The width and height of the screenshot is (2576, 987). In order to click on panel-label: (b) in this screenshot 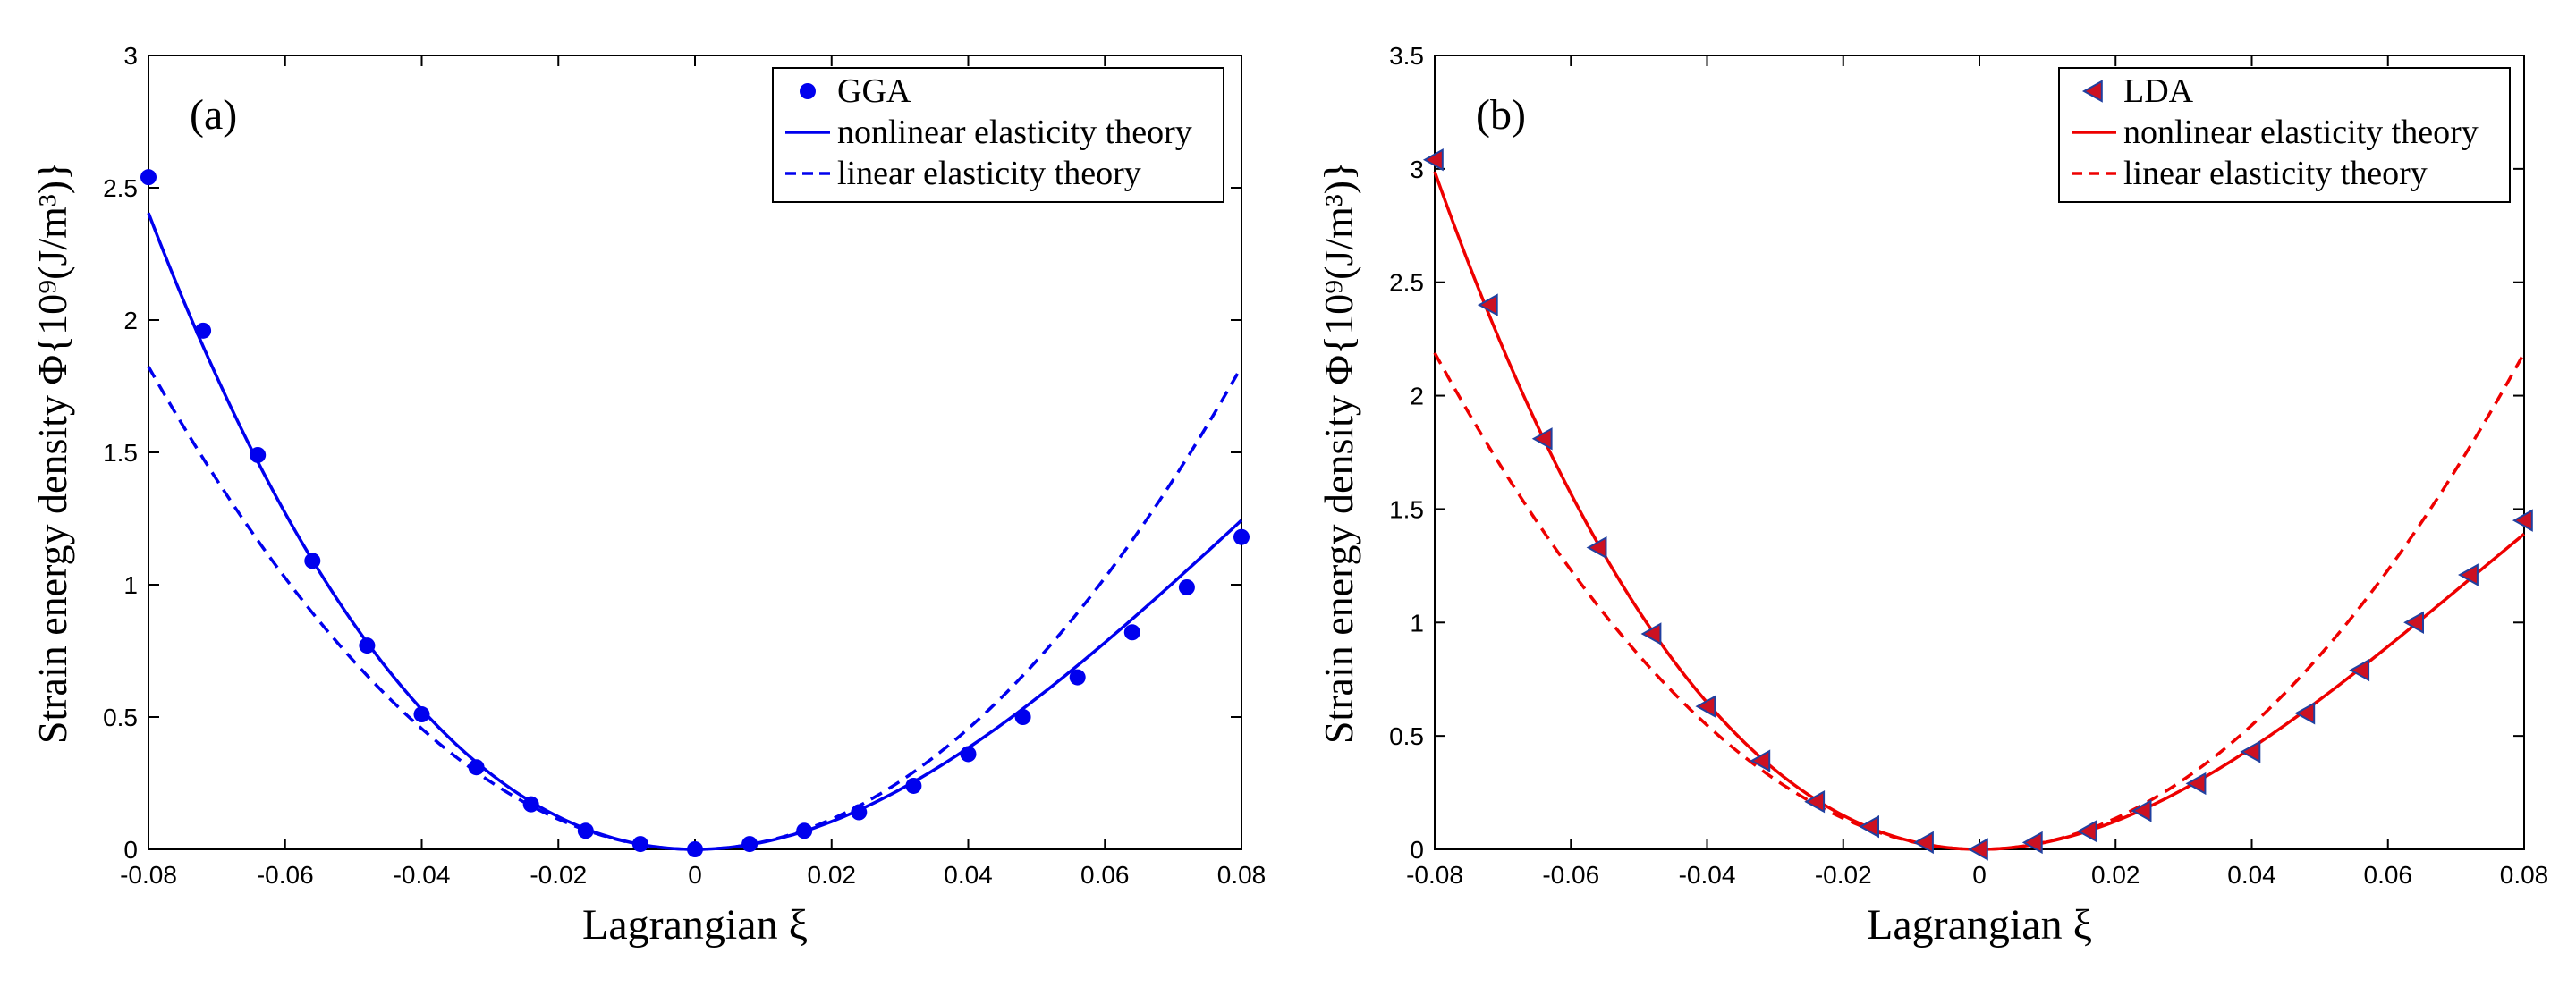, I will do `click(1501, 115)`.